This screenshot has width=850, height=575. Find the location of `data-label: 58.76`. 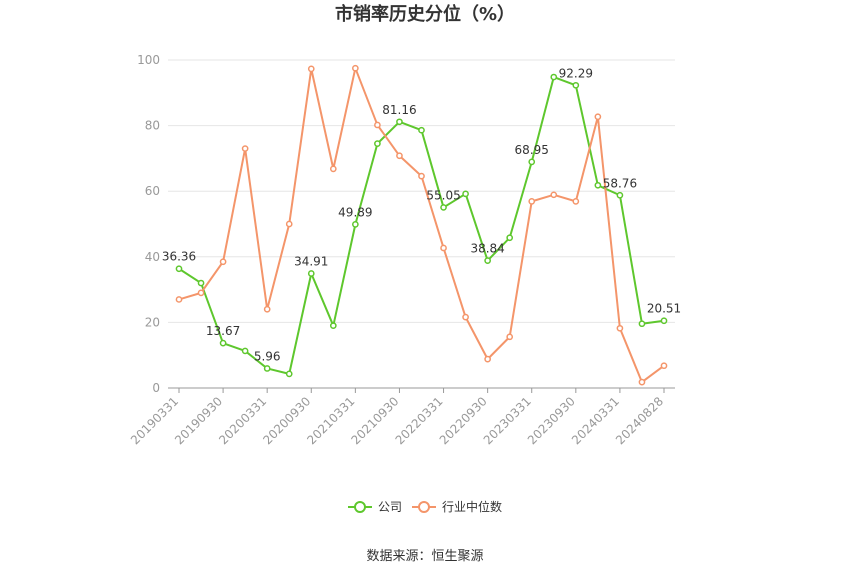

data-label: 58.76 is located at coordinates (620, 183).